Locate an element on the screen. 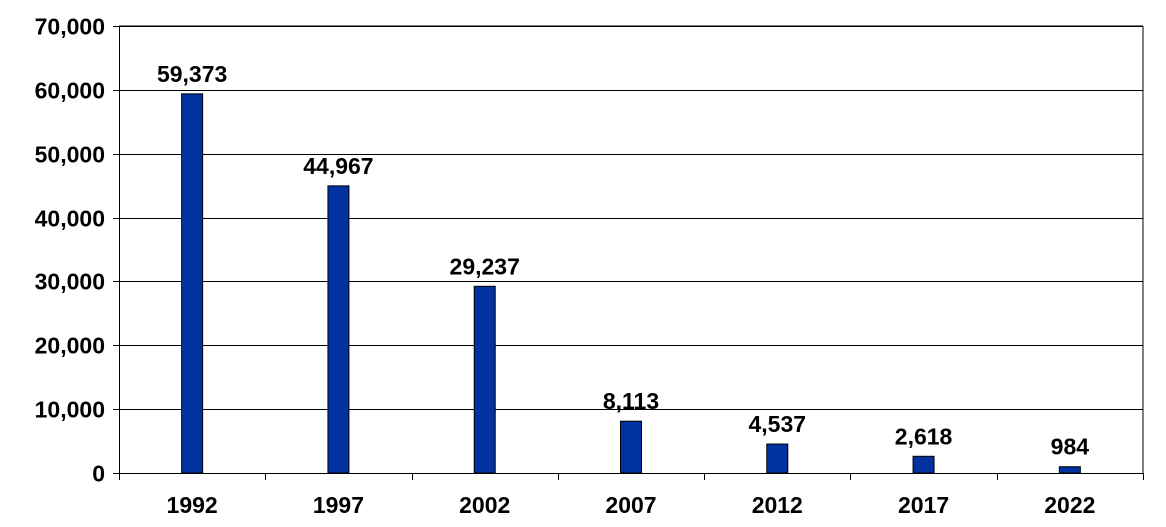 Image resolution: width=1166 pixels, height=527 pixels. x-tick-label-1992: 1992 is located at coordinates (192, 505).